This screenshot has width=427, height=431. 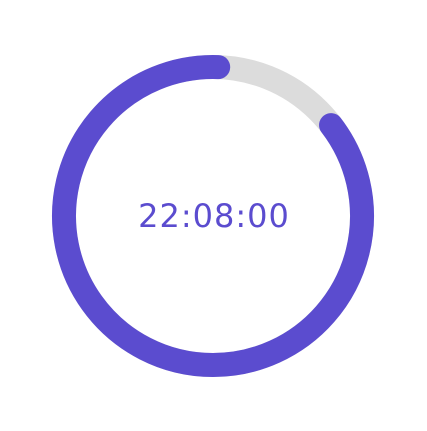 I want to click on time-remaining-text: 22:08:00, so click(x=214, y=216).